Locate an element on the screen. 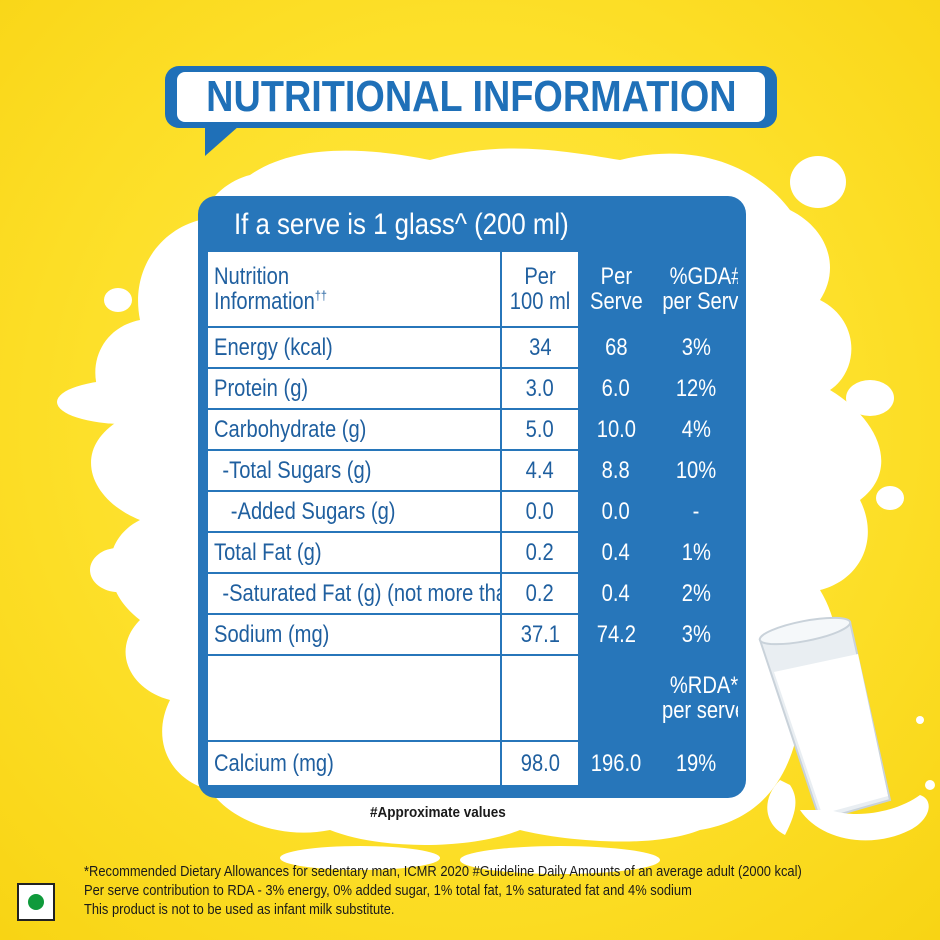 The height and width of the screenshot is (940, 940). row-per-serve: 68 is located at coordinates (616, 347).